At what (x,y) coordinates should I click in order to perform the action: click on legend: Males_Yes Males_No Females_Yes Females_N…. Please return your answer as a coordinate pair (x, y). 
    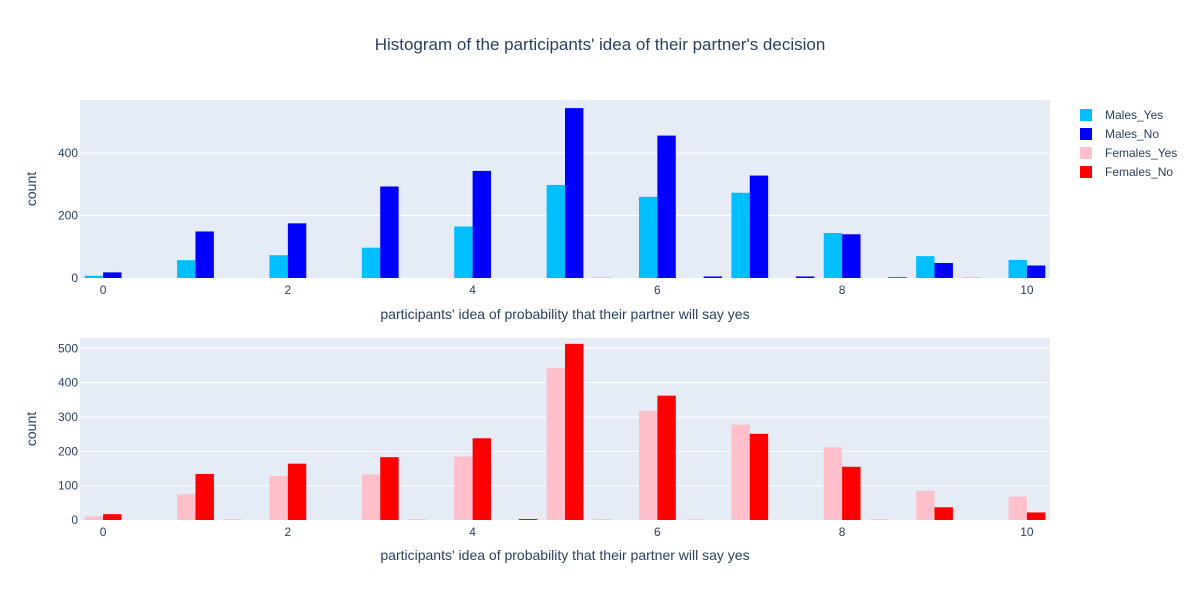
    Looking at the image, I should click on (1128, 143).